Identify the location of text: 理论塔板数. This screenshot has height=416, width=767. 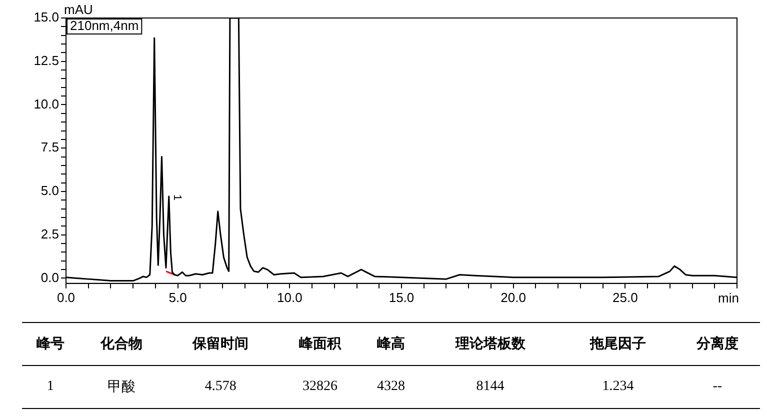
(490, 344).